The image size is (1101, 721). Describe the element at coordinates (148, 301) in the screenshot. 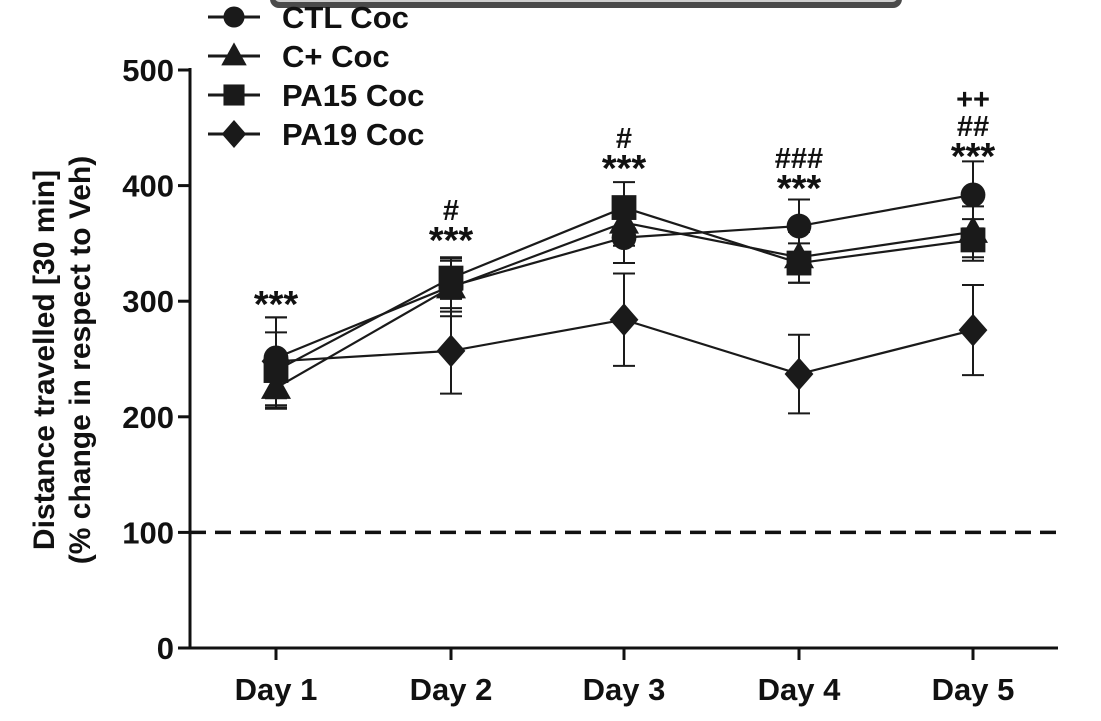

I see `y-tick-label: 300` at that location.